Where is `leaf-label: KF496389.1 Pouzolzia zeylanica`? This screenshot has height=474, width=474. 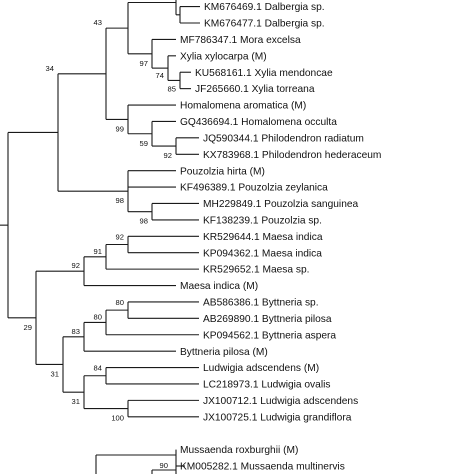 leaf-label: KF496389.1 Pouzolzia zeylanica is located at coordinates (254, 188).